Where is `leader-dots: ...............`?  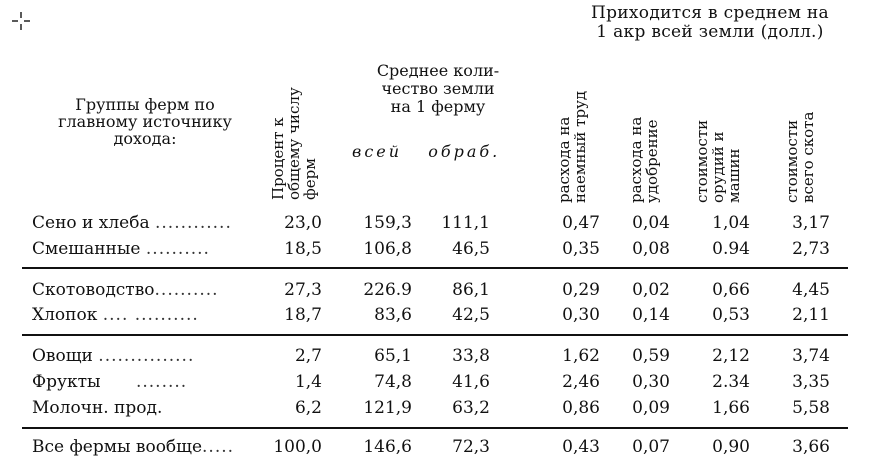
leader-dots: ............... is located at coordinates (146, 356).